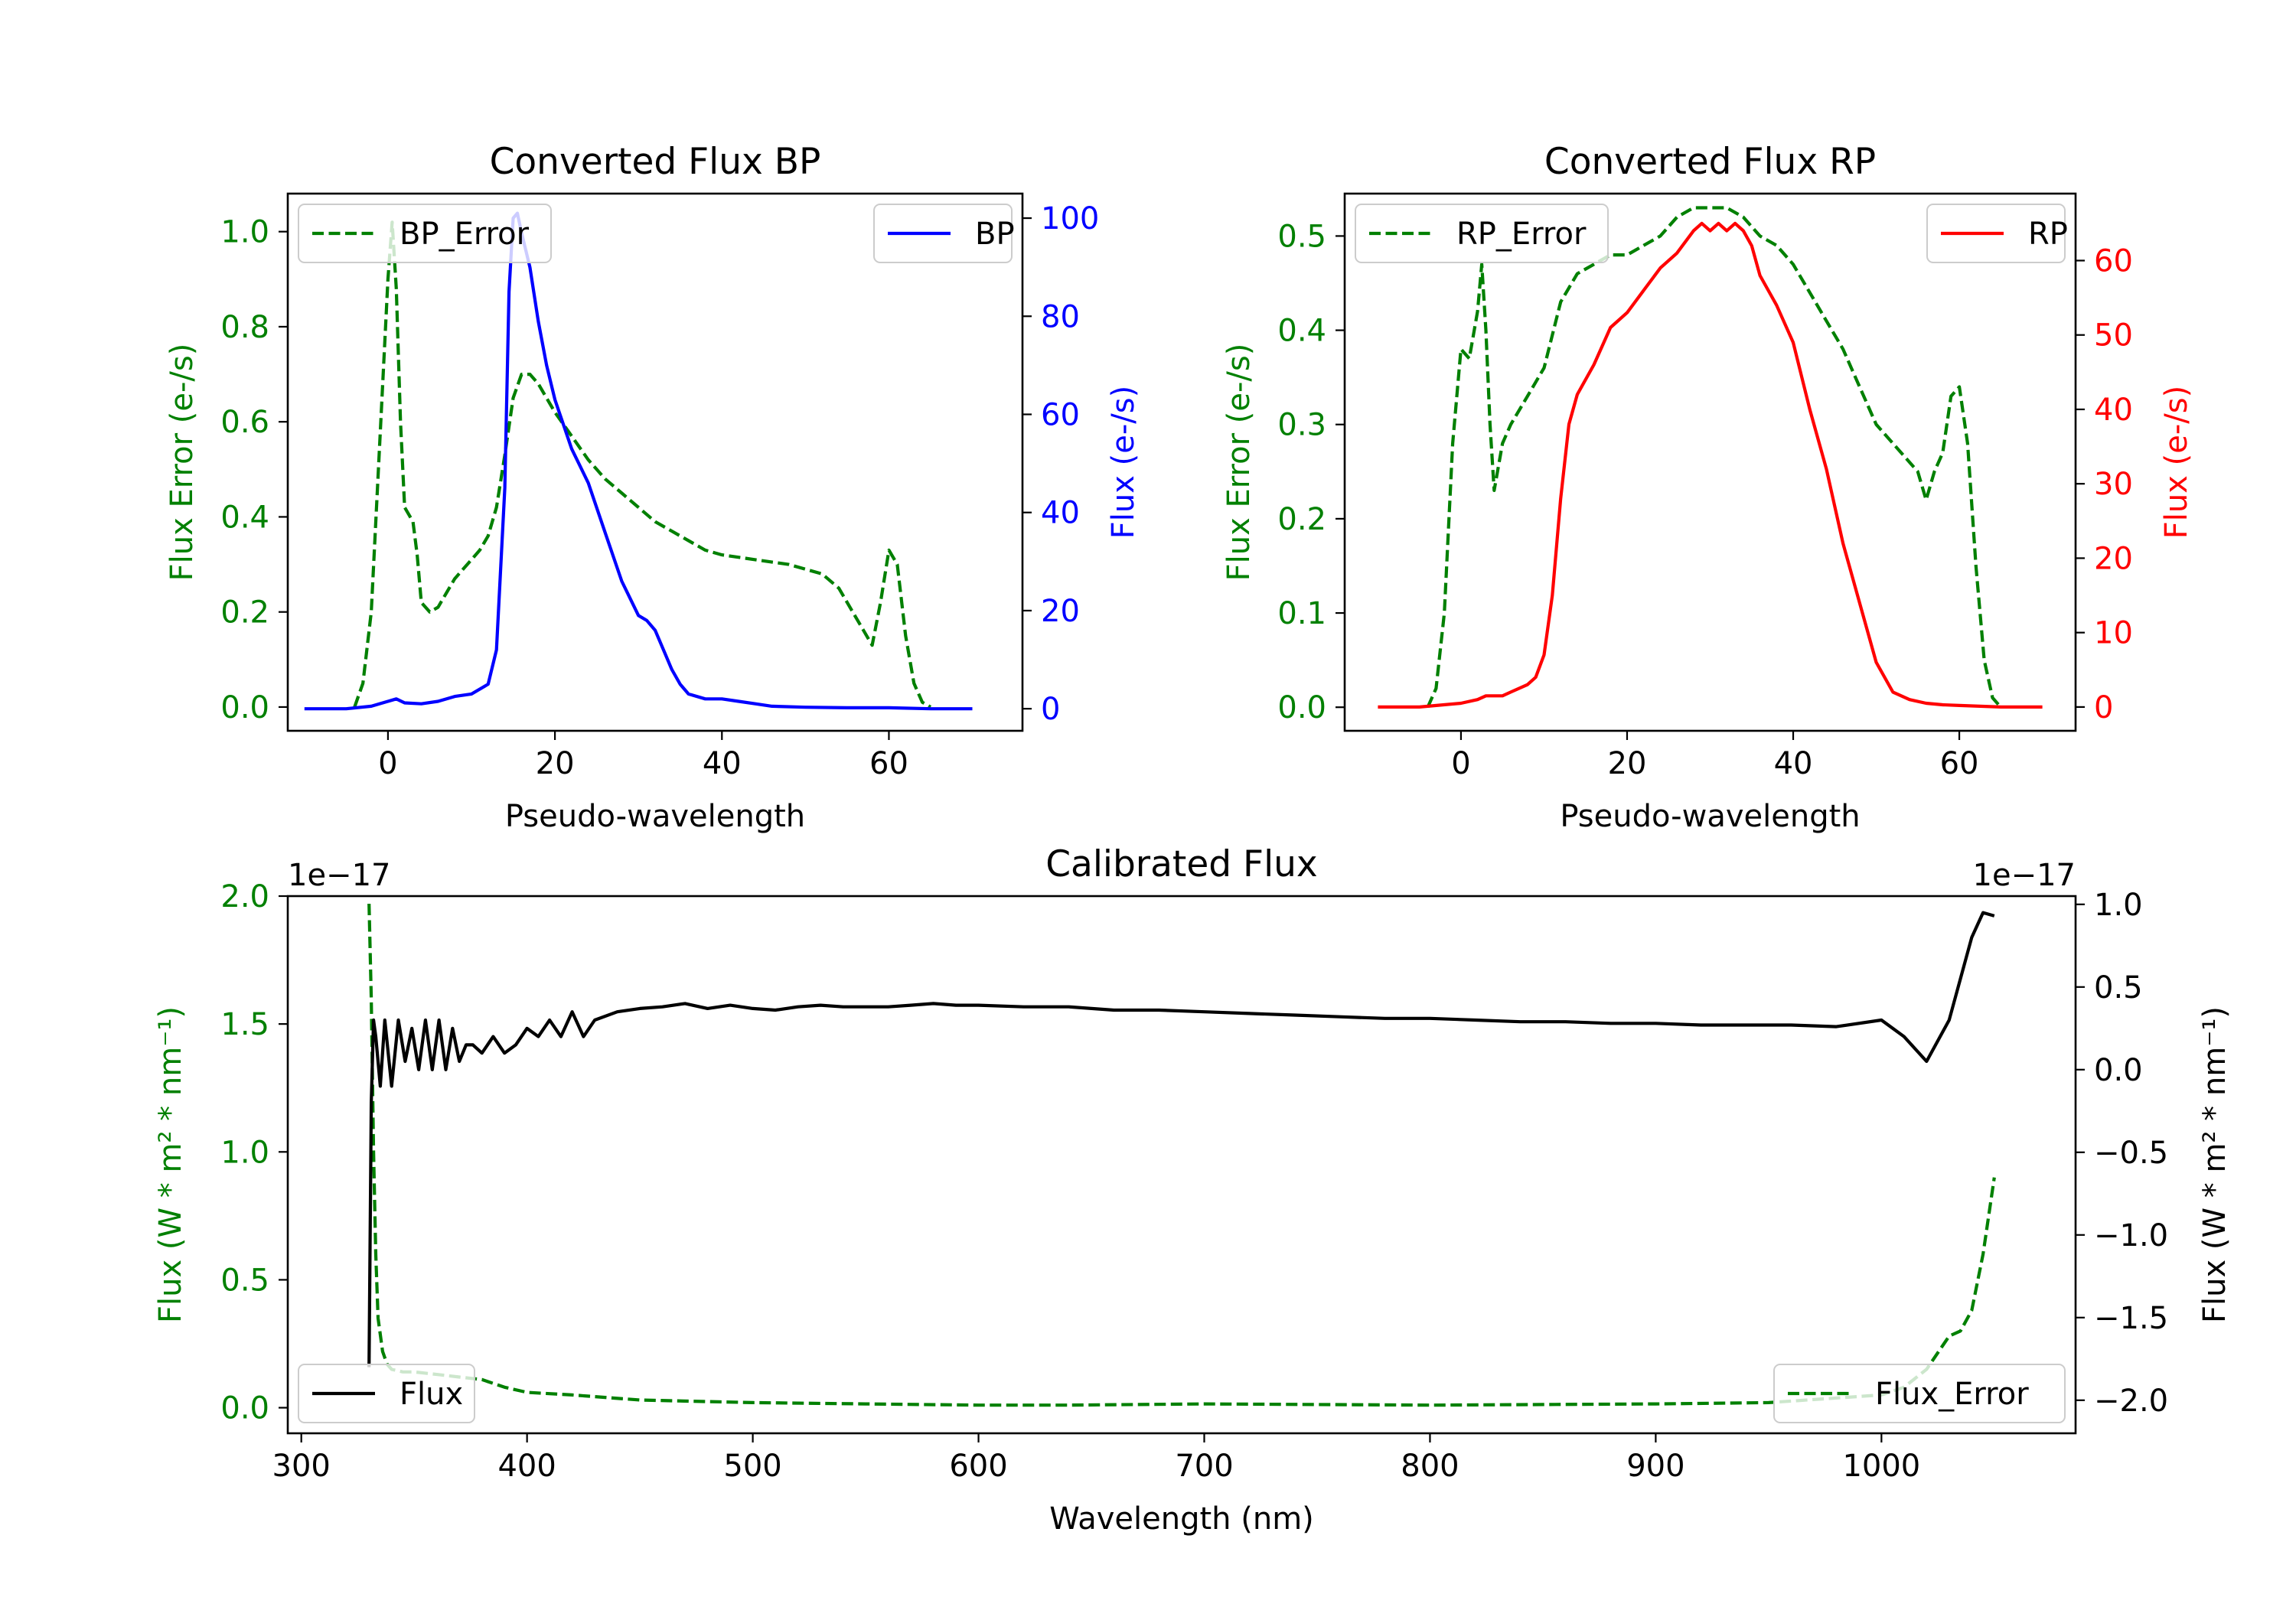 This screenshot has width=2296, height=1607. I want to click on y-right-tick-label: 10, so click(2113, 633).